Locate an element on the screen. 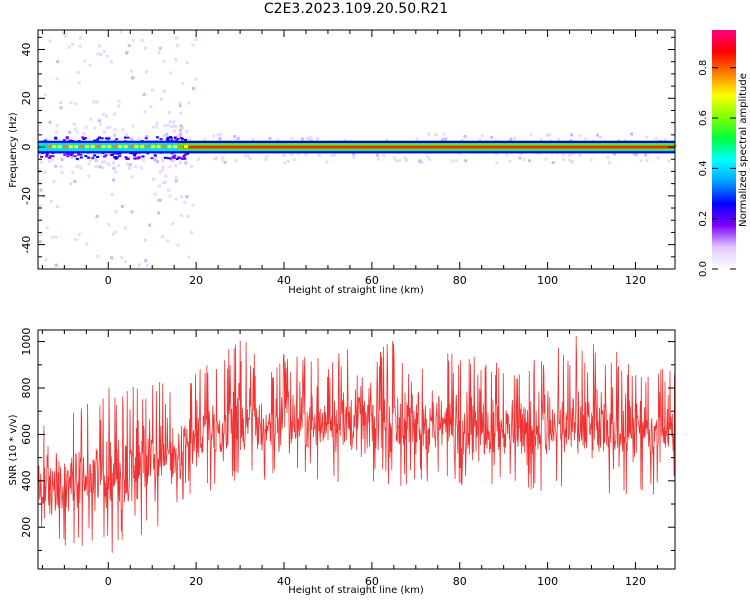 This screenshot has width=750, height=600. y-tick-label: 200 is located at coordinates (26, 527).